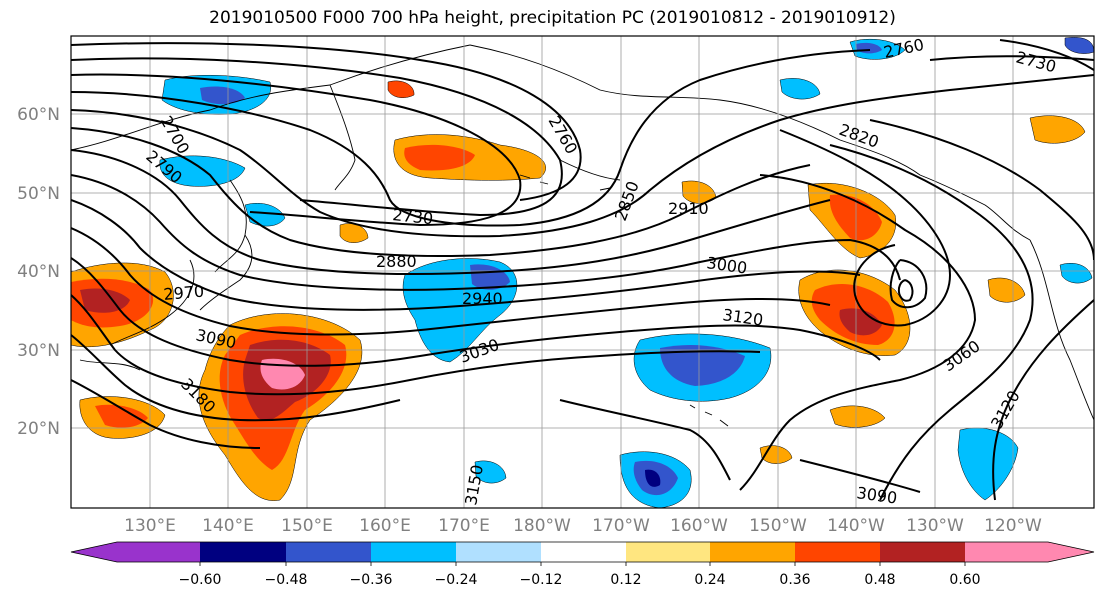  Describe the element at coordinates (964, 580) in the screenshot. I see `colorbar-tick: 0.60` at that location.